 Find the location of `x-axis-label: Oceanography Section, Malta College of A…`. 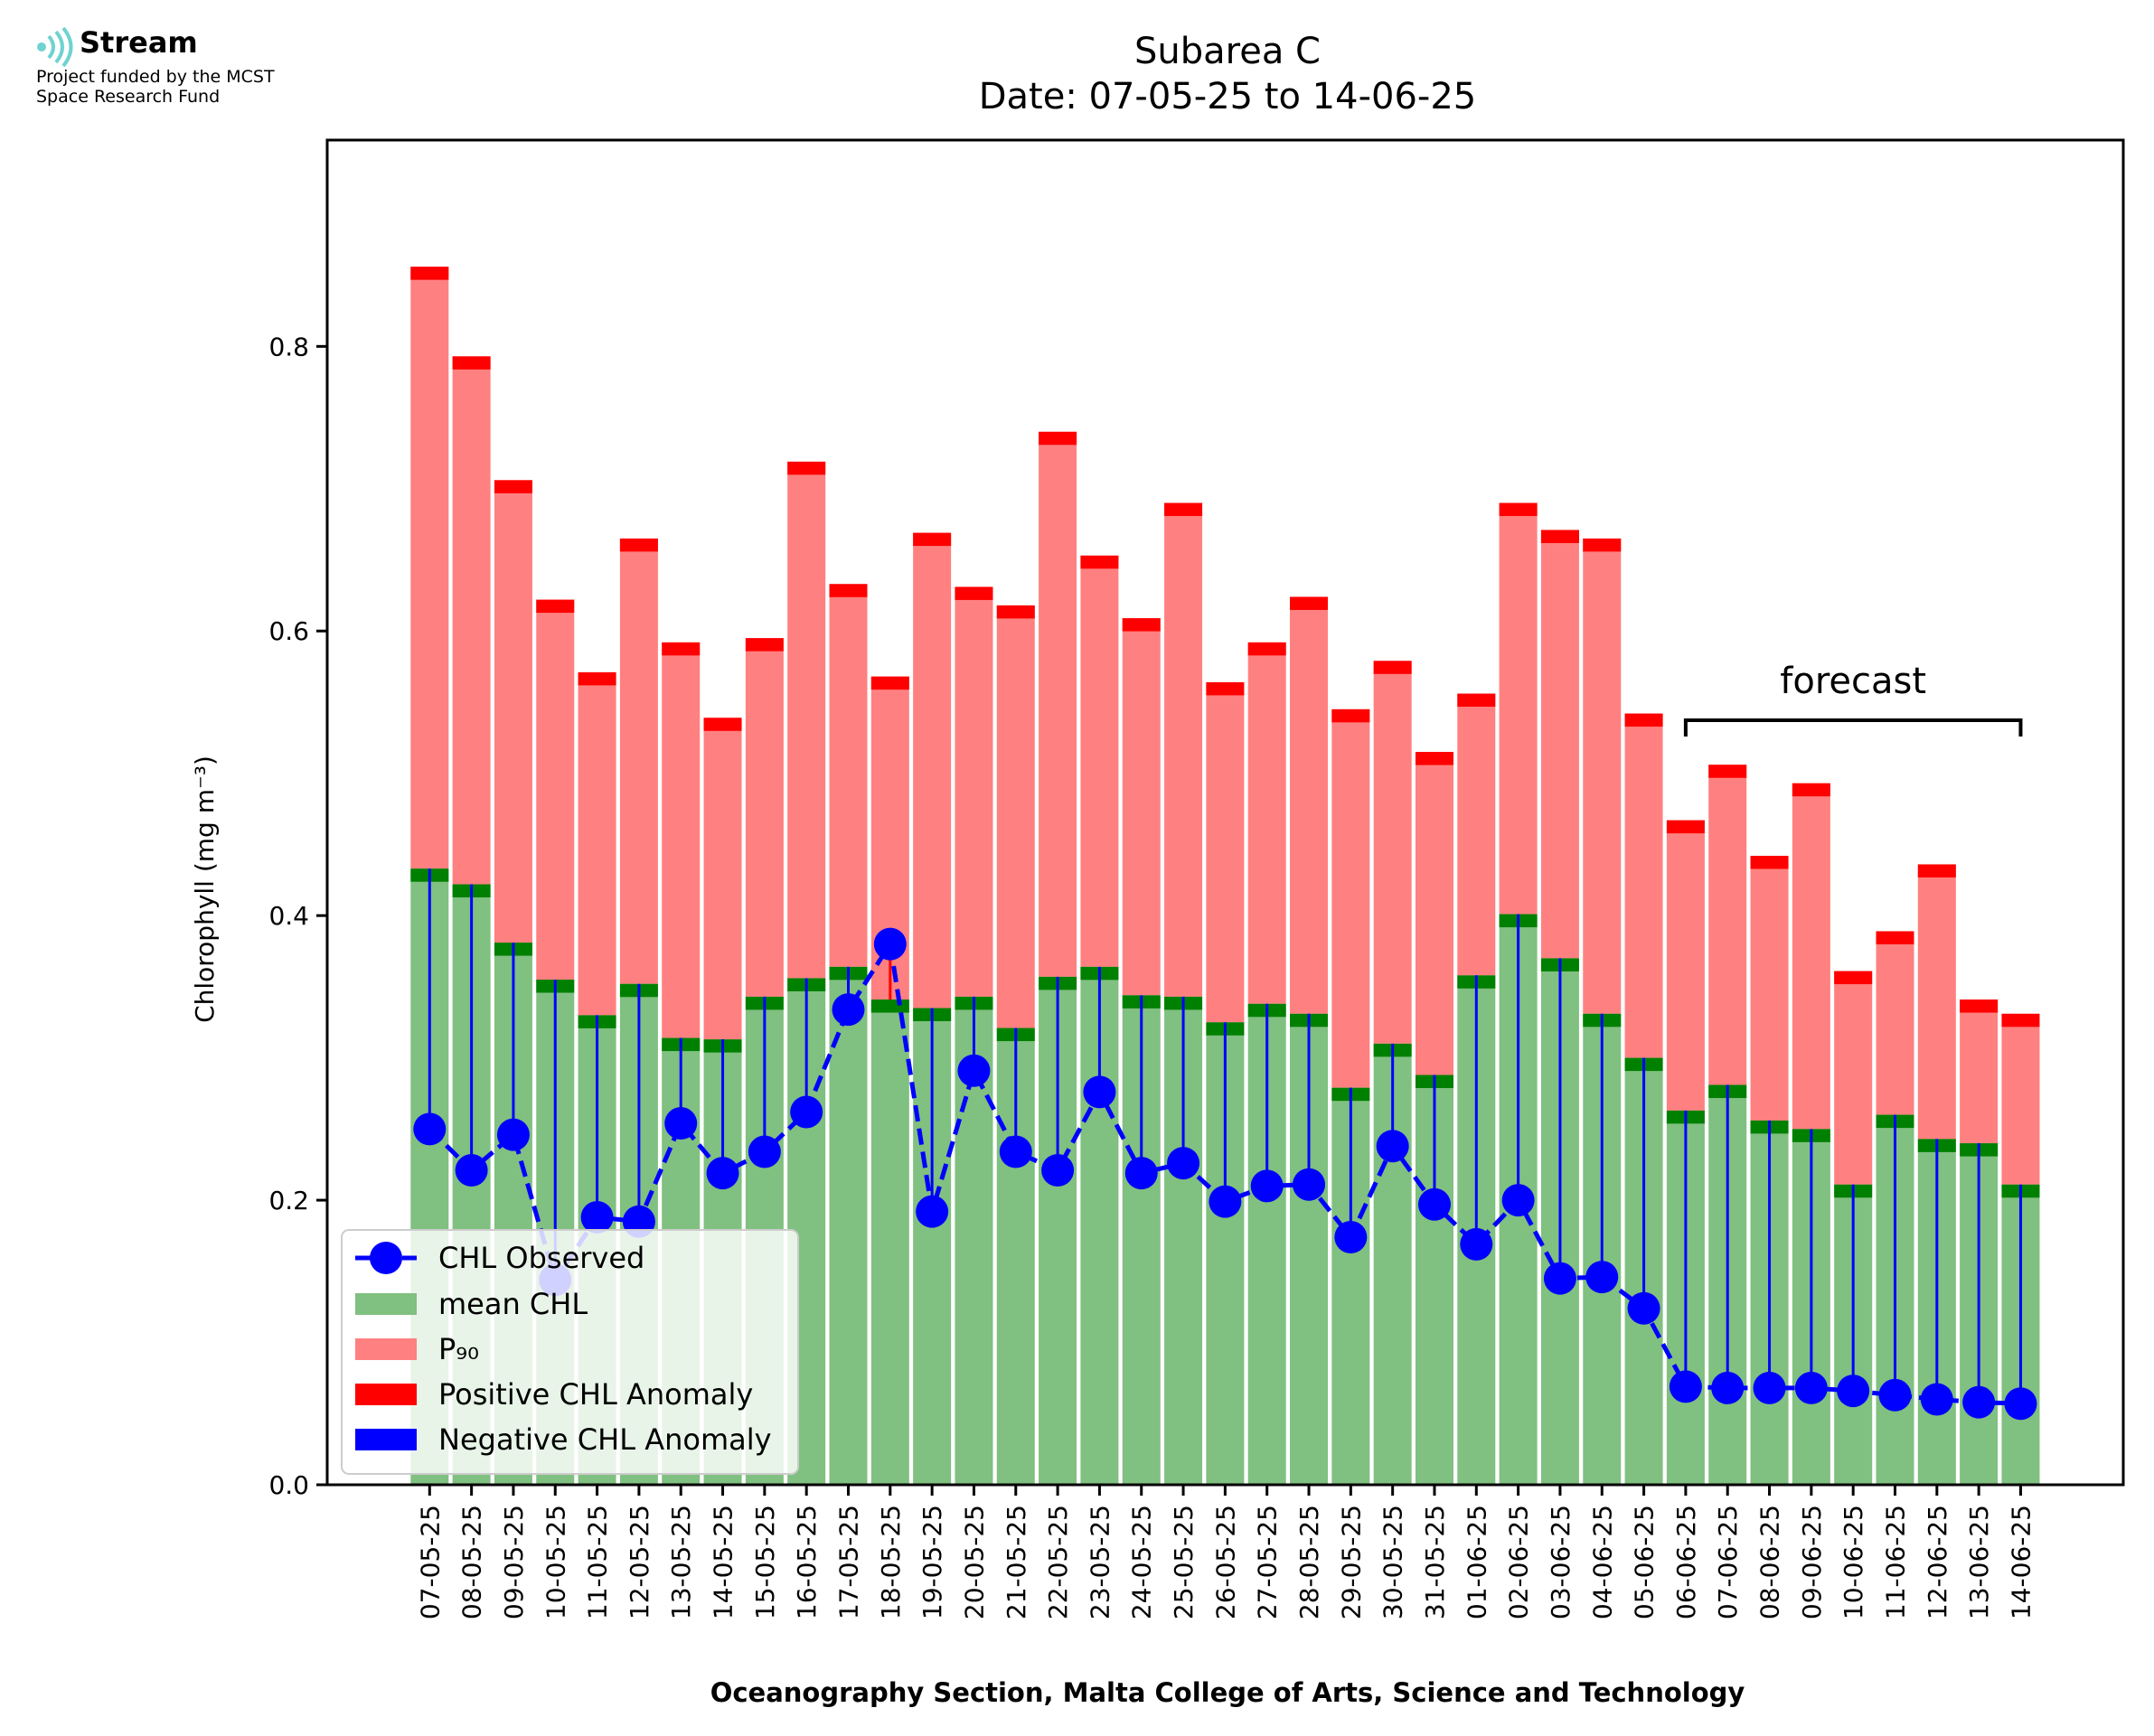

x-axis-label: Oceanography Section, Malta College of A… is located at coordinates (1227, 1692).